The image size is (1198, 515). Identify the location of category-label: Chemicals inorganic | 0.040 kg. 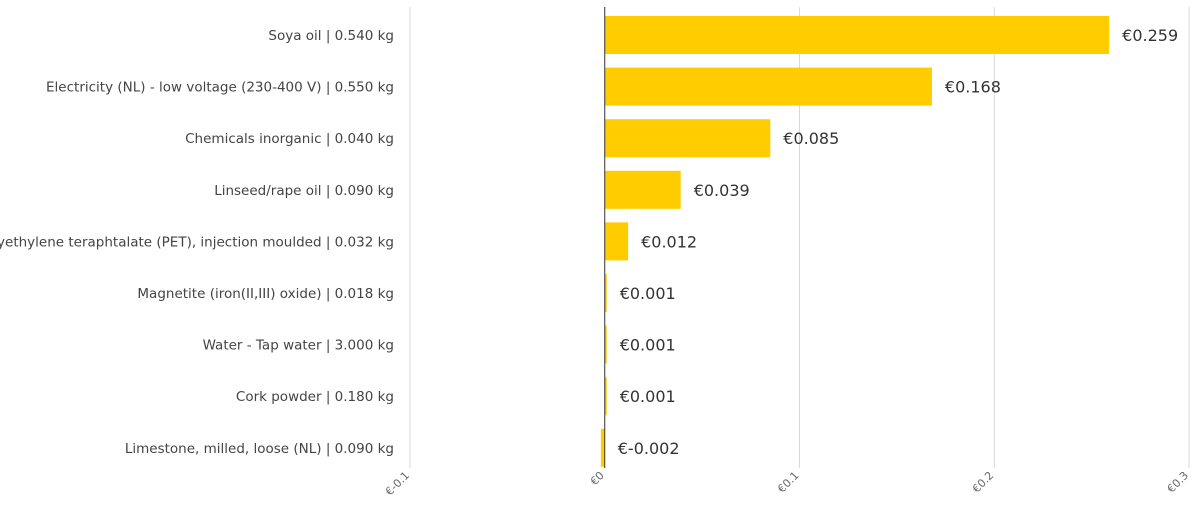
(289, 139).